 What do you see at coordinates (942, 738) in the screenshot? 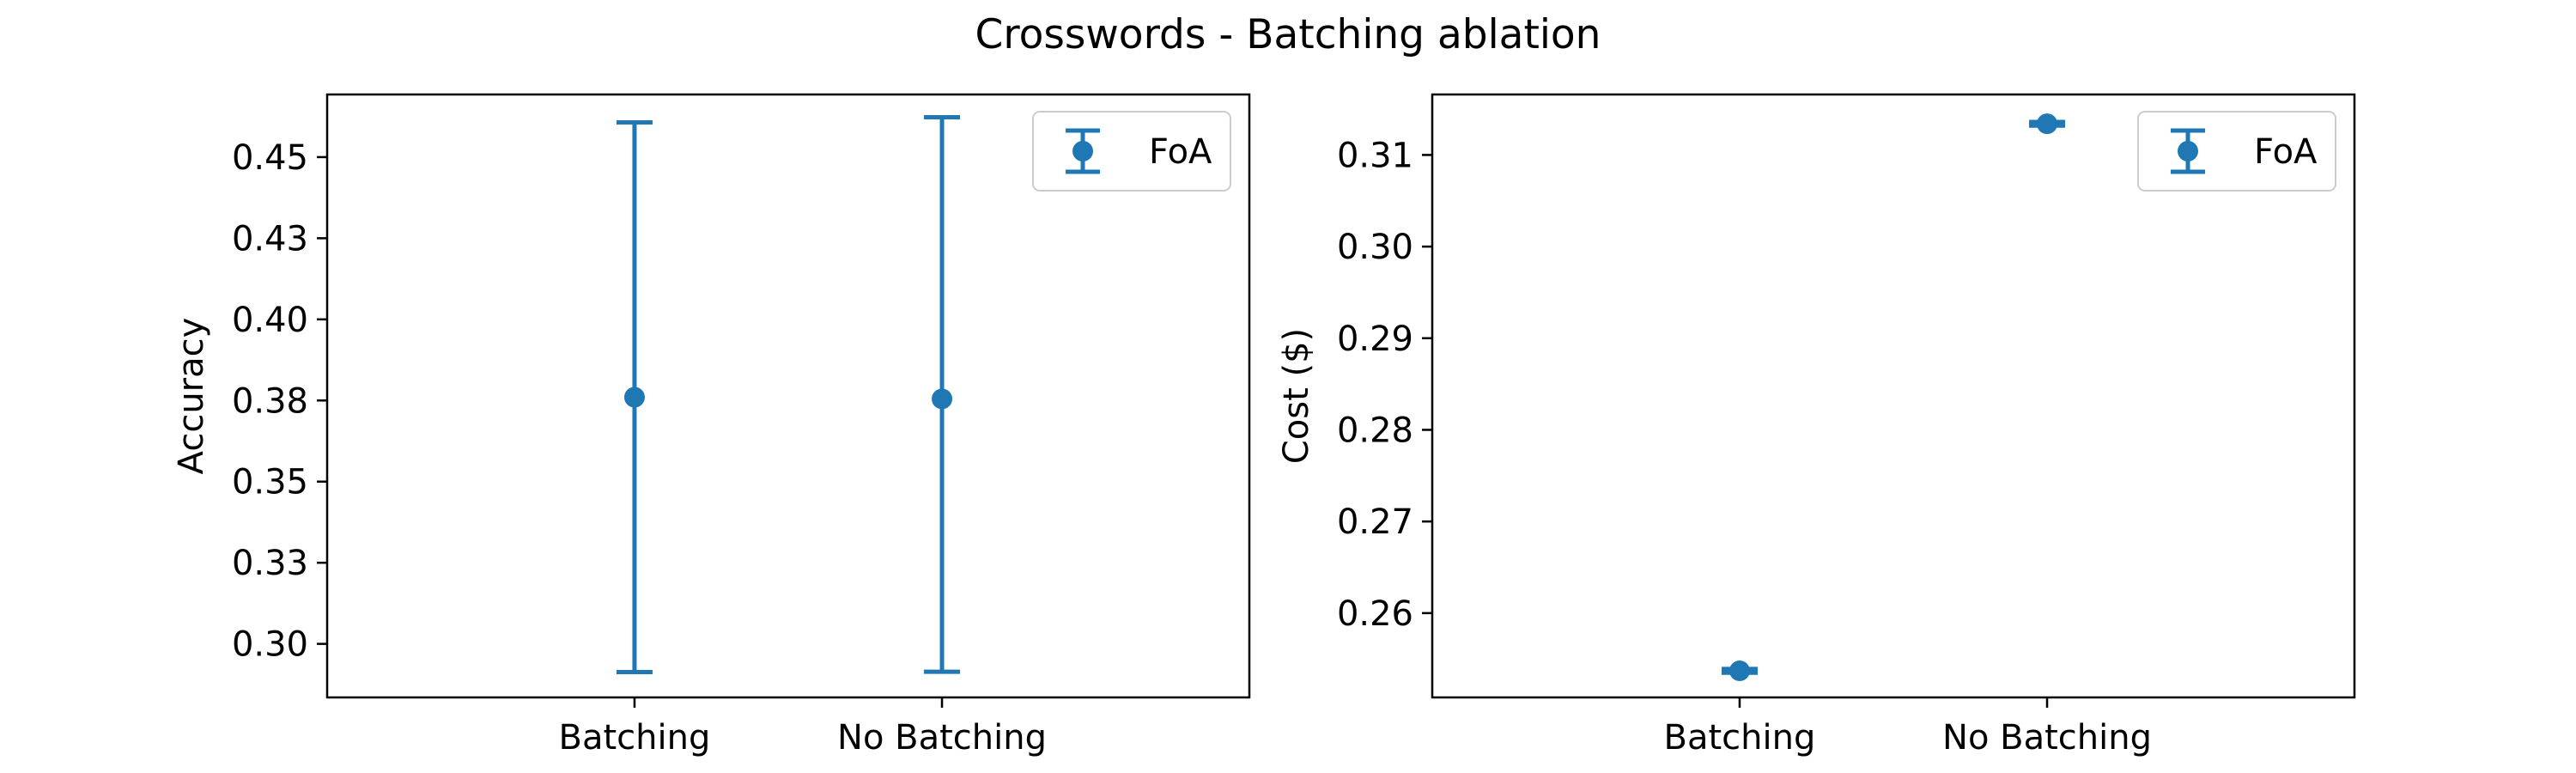
I see `accuracy-xtick-label: No Batching` at bounding box center [942, 738].